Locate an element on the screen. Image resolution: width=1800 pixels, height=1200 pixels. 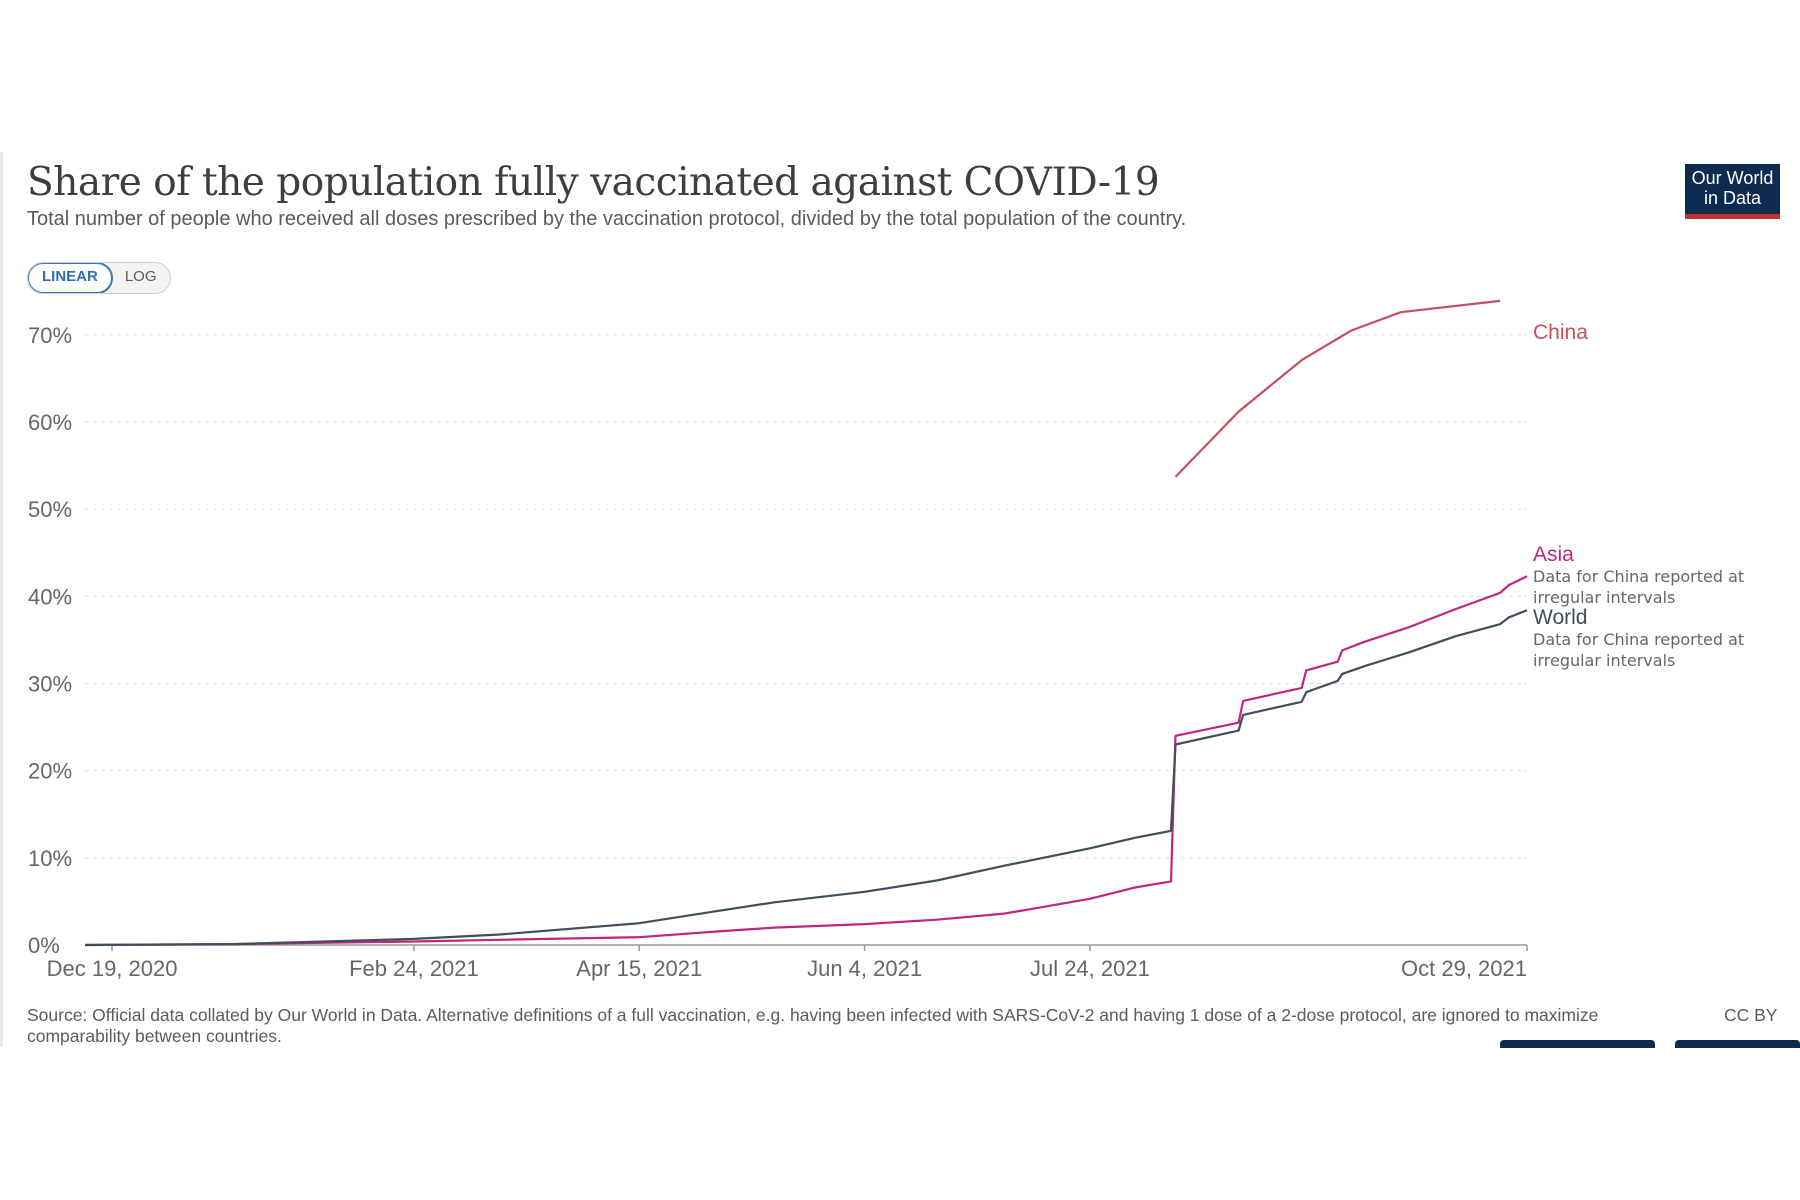
x-tick-label: Jul 24, 2021 is located at coordinates (1090, 968).